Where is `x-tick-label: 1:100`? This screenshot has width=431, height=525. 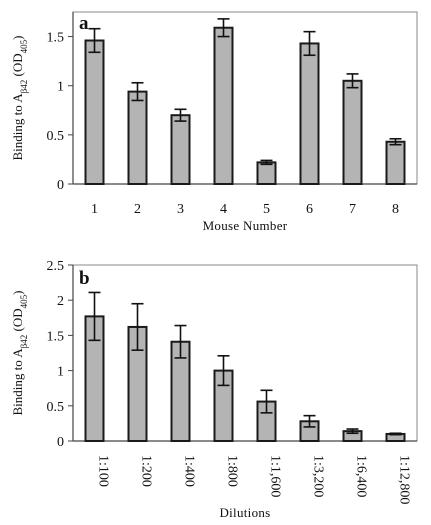
x-tick-label: 1:100 is located at coordinates (103, 471).